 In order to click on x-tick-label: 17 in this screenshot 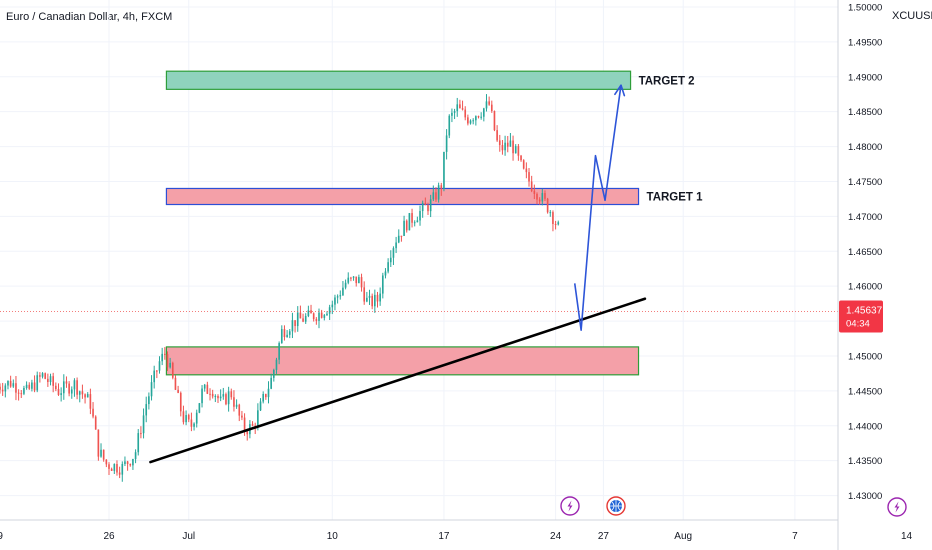, I will do `click(444, 536)`.